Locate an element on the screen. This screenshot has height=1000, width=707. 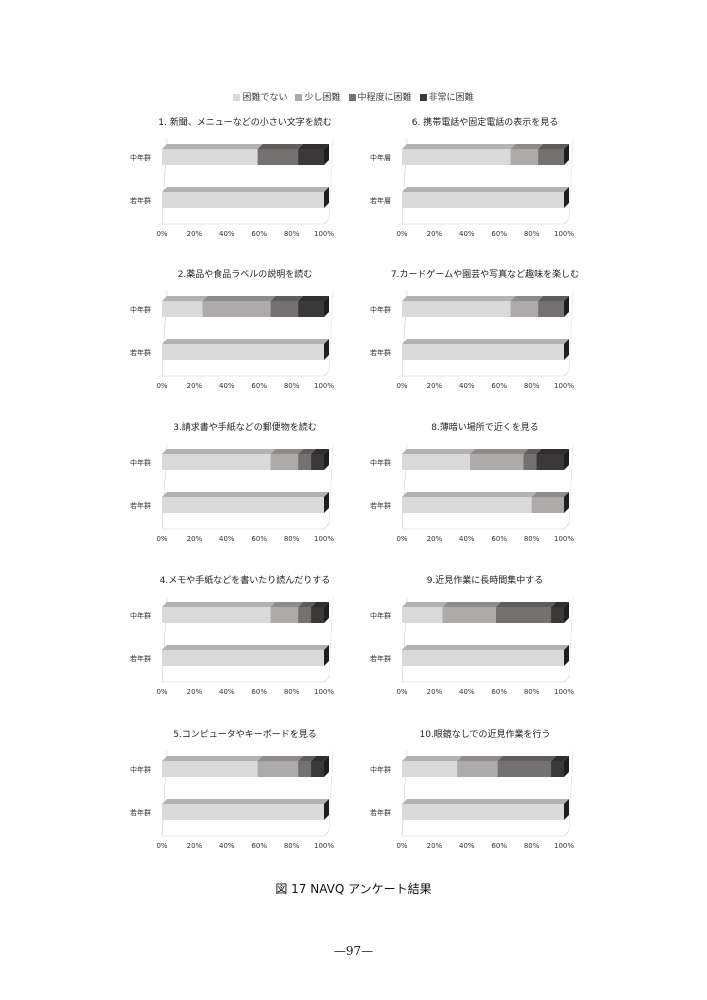
chart-panel: 8.薄暗い場所で近くを見る 0% 20% 40% 60% 80% 100% 中年群 若年群 is located at coordinates (485, 490).